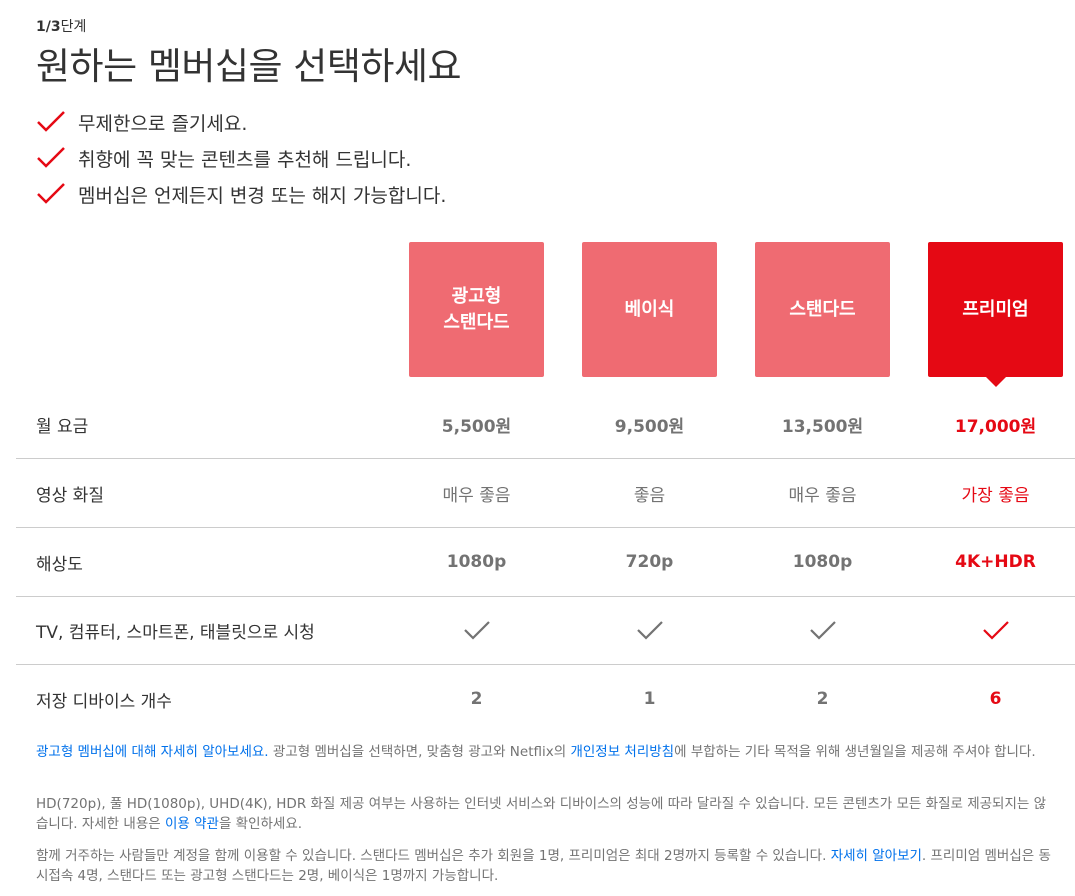 The height and width of the screenshot is (896, 1075). I want to click on benefit-item: 멤버십은 언제든지 변경 또는 해지 가능합니다., so click(241, 194).